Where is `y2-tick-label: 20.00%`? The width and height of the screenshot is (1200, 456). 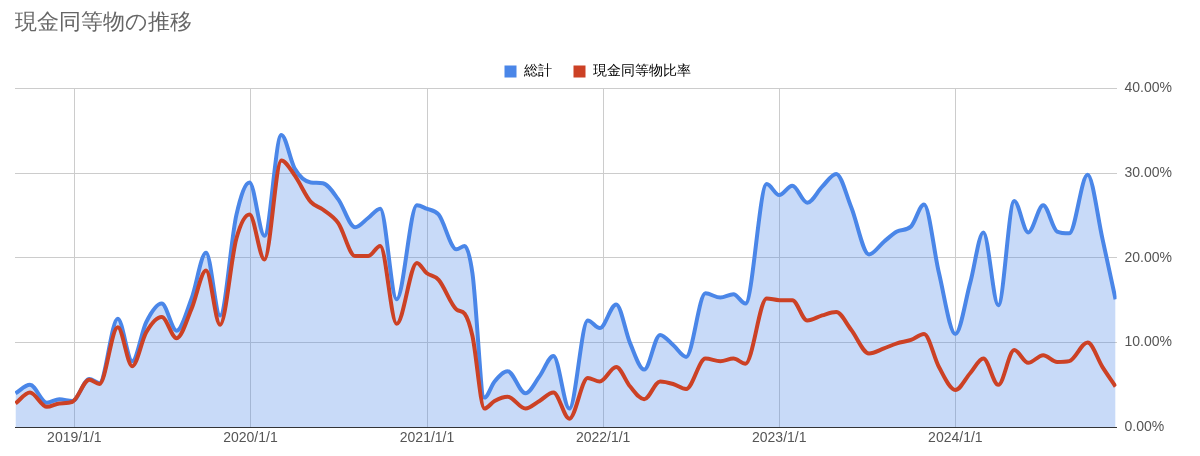 y2-tick-label: 20.00% is located at coordinates (1148, 256).